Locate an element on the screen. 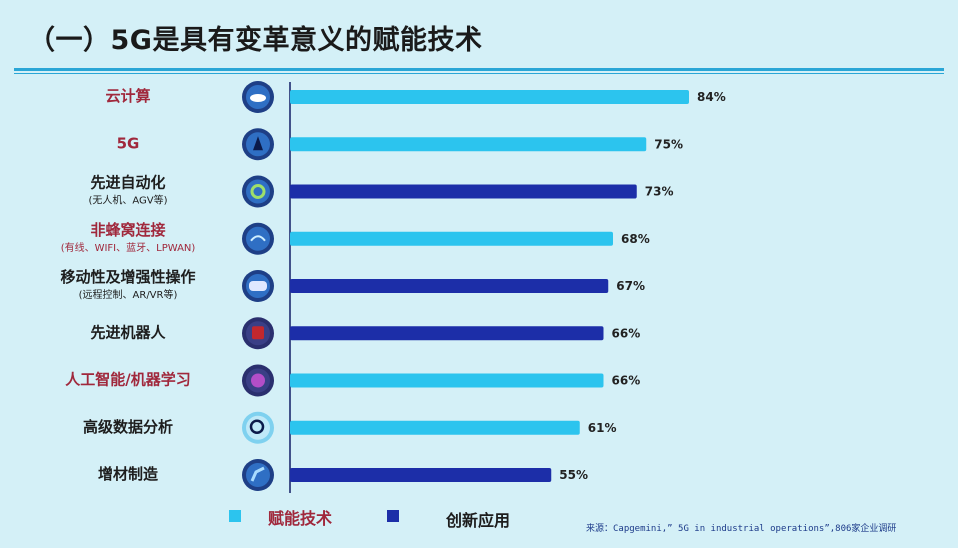 This screenshot has height=548, width=958. vr-headset-icon-glyph is located at coordinates (258, 286).